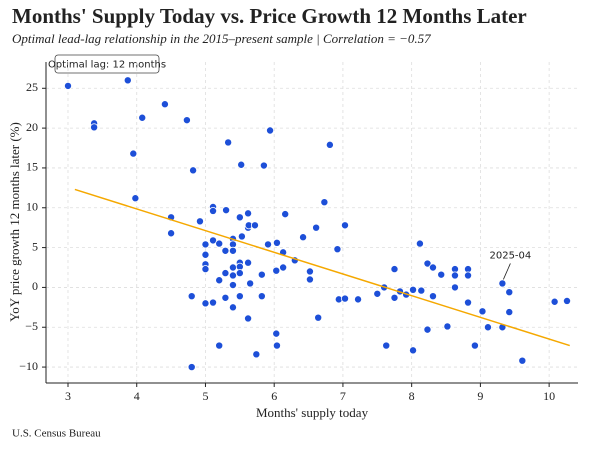 The image size is (600, 450). What do you see at coordinates (31, 326) in the screenshot?
I see `y-tick-label: −5` at bounding box center [31, 326].